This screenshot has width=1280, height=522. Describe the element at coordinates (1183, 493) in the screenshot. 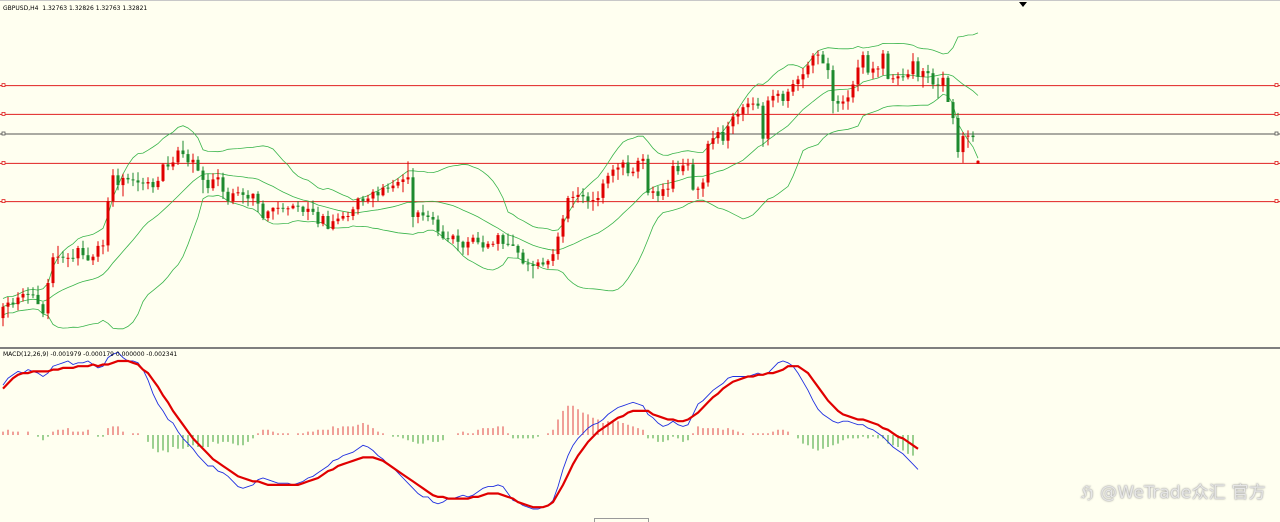

I see `watermark-text: @WeTrade众汇 官方` at that location.